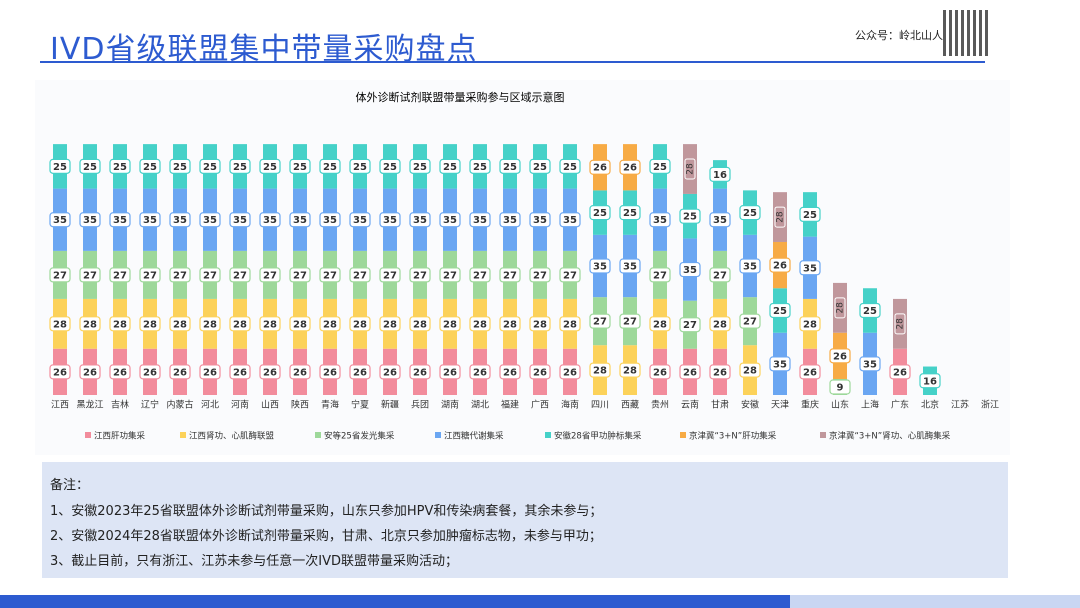 The width and height of the screenshot is (1080, 608). I want to click on x-tick-label: 西藏, so click(630, 405).